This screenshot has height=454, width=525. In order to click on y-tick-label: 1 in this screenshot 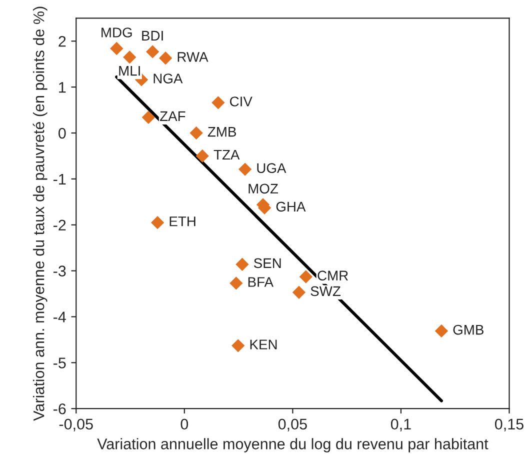, I will do `click(62, 87)`.